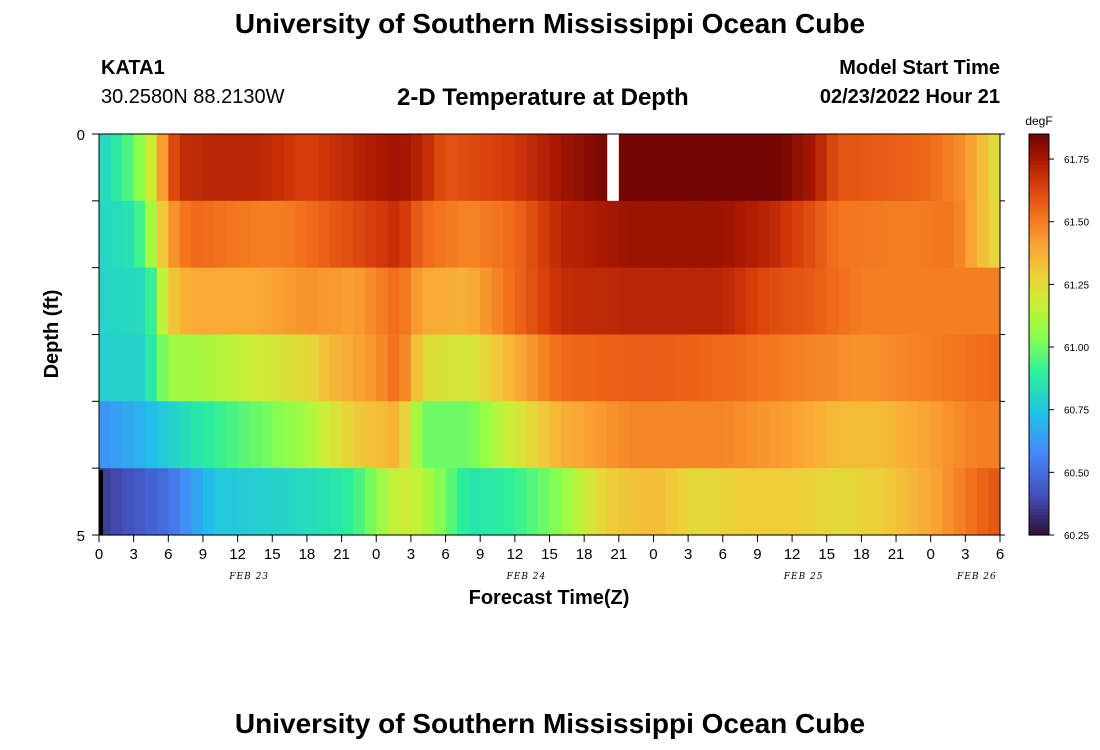 The height and width of the screenshot is (750, 1100). What do you see at coordinates (757, 554) in the screenshot?
I see `x-tick-label: 9` at bounding box center [757, 554].